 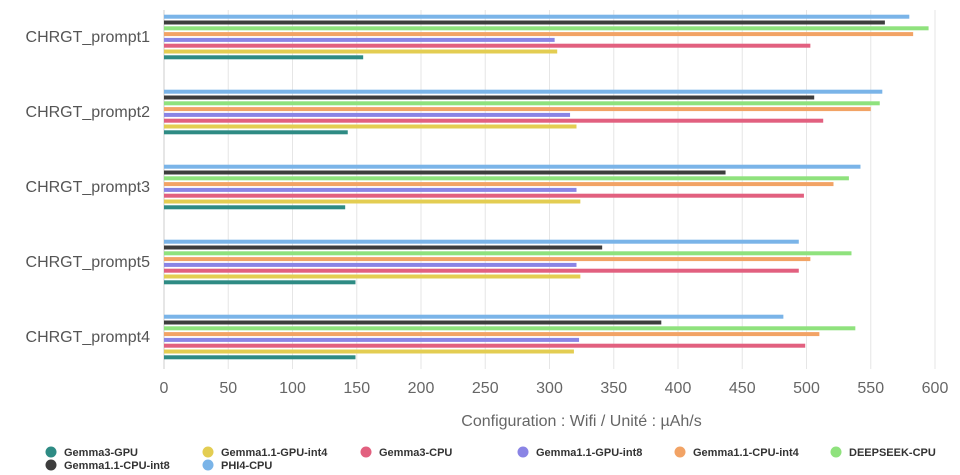 I want to click on legend-marker-DEEPSEEK-CPU, so click(x=836, y=452).